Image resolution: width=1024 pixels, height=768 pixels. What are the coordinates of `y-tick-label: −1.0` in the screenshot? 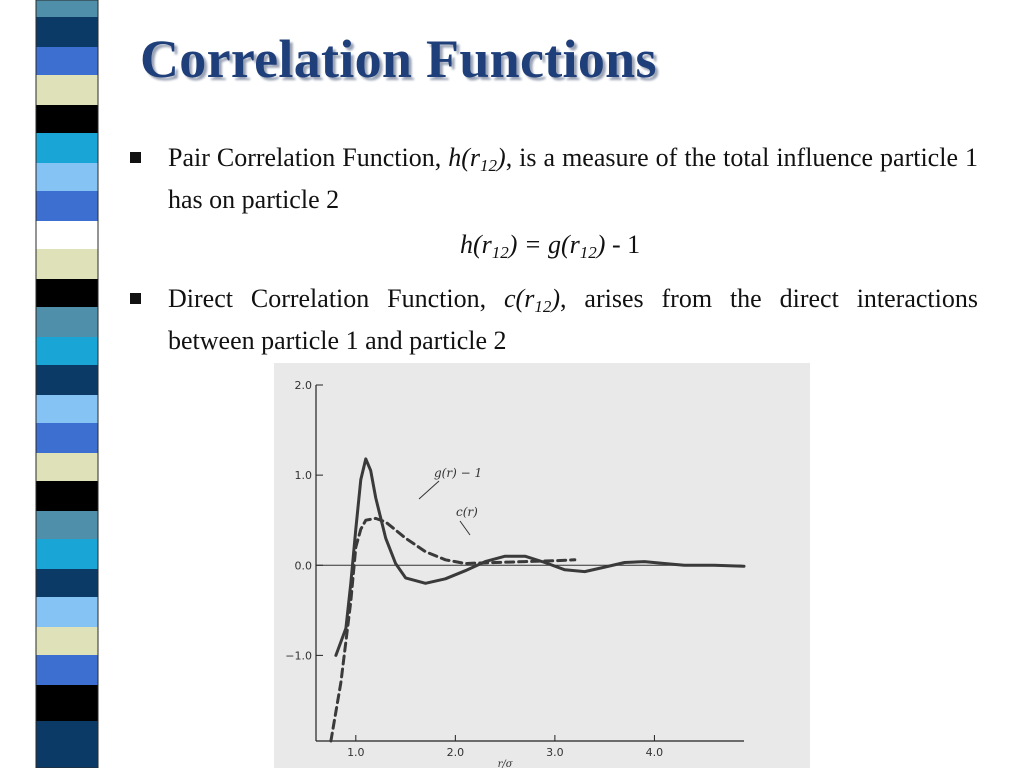 It's located at (298, 655).